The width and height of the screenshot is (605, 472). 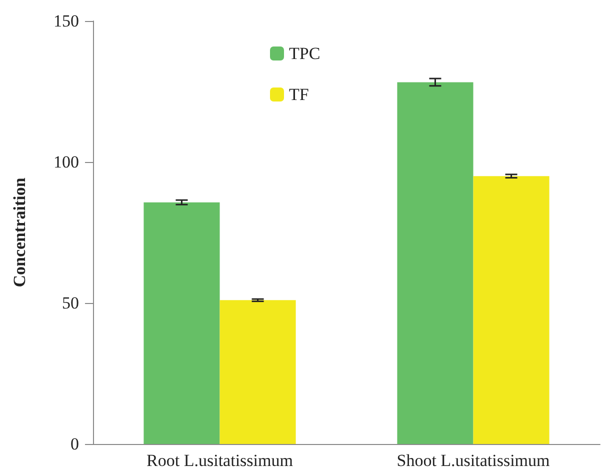 What do you see at coordinates (299, 94) in the screenshot?
I see `legend-label: TF` at bounding box center [299, 94].